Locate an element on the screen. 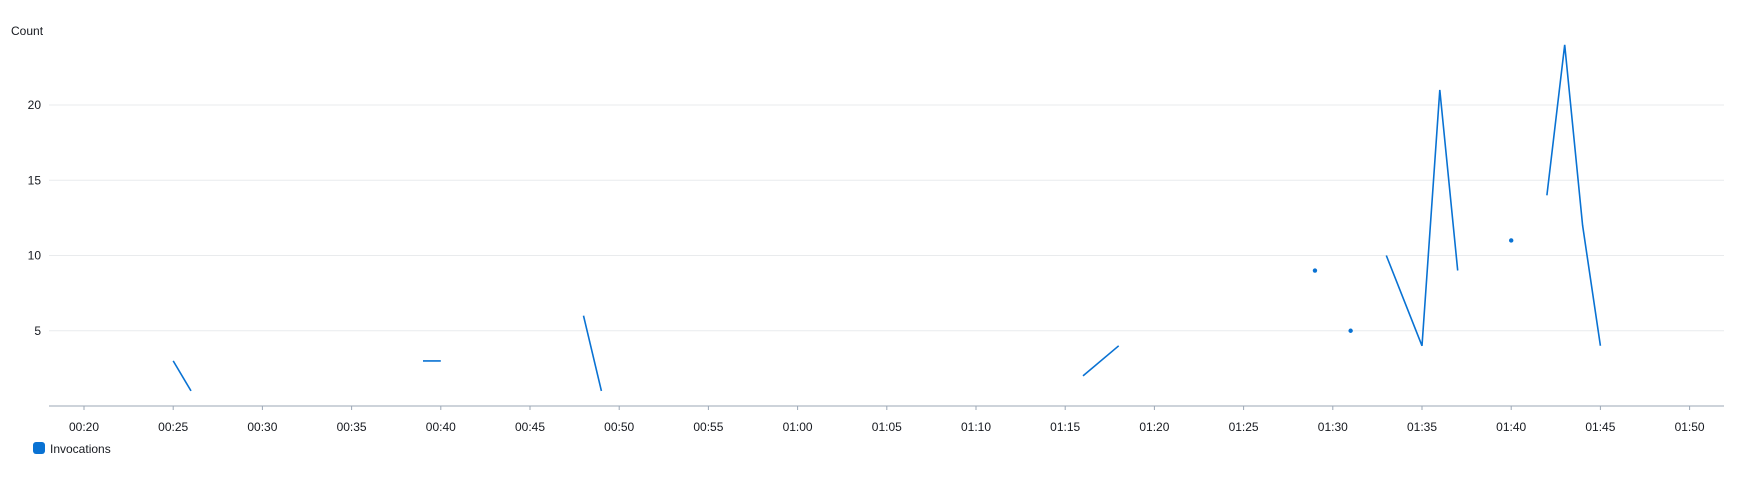 Image resolution: width=1753 pixels, height=483 pixels. x-tick-label: 00:55 is located at coordinates (708, 427).